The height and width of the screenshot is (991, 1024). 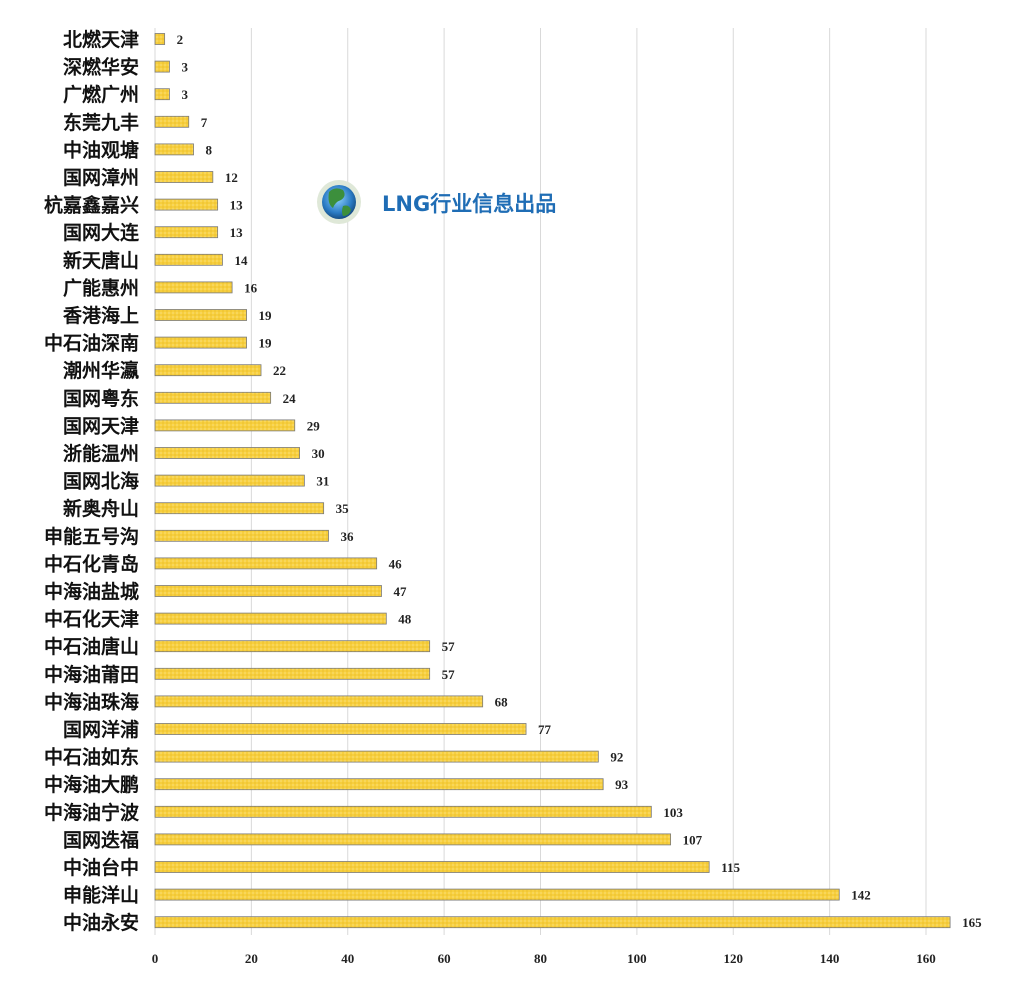 What do you see at coordinates (673, 812) in the screenshot?
I see `value-label: 103` at bounding box center [673, 812].